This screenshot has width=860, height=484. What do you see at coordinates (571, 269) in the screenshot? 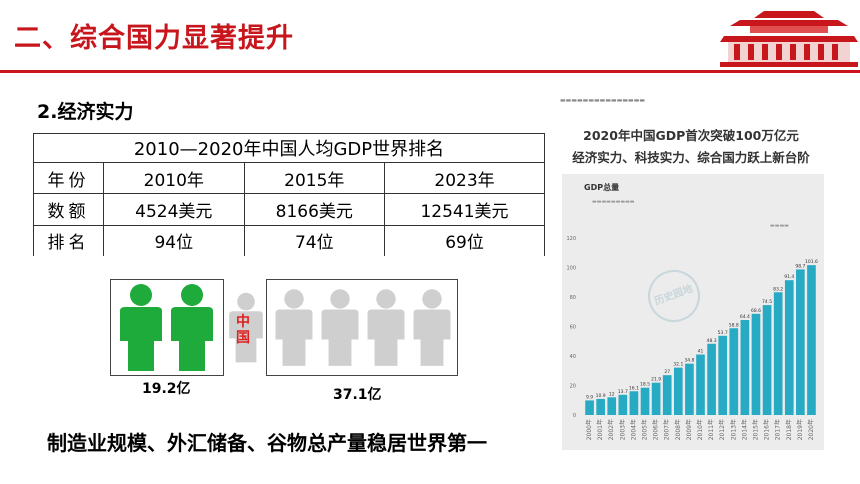
I see `y-tick-label: 100` at bounding box center [571, 269].